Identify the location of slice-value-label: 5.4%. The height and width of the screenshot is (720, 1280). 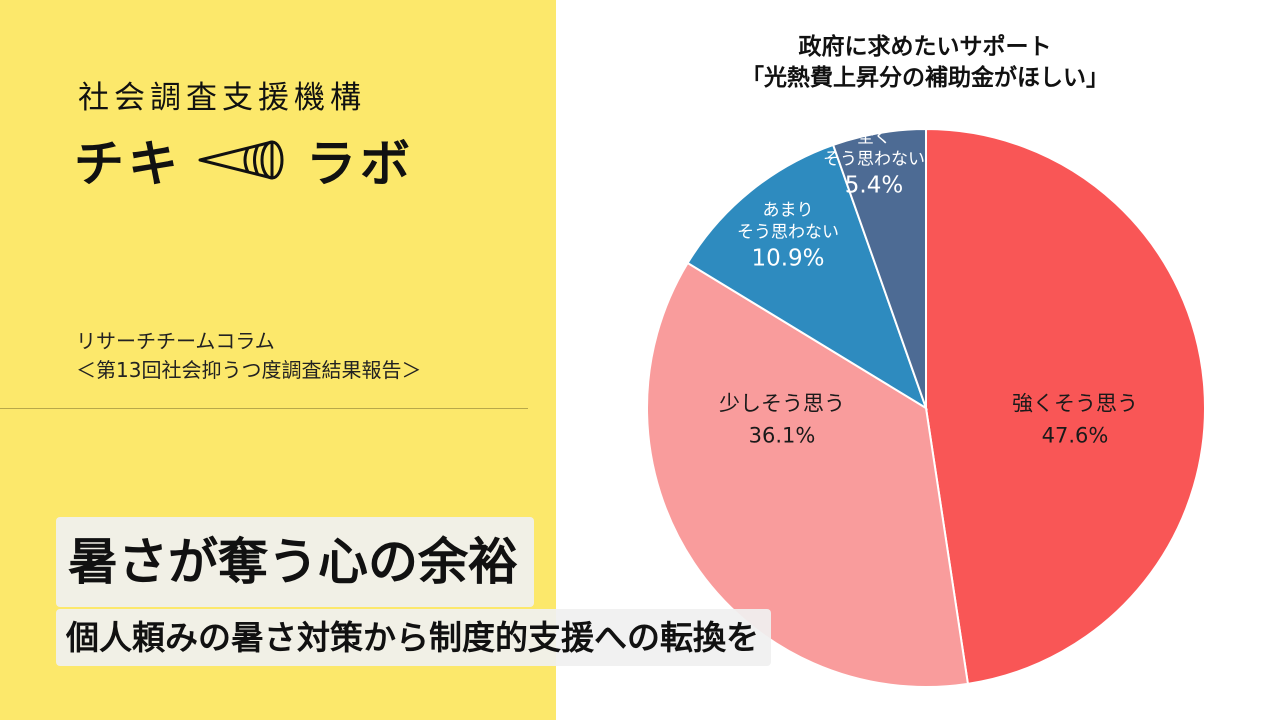
(874, 186).